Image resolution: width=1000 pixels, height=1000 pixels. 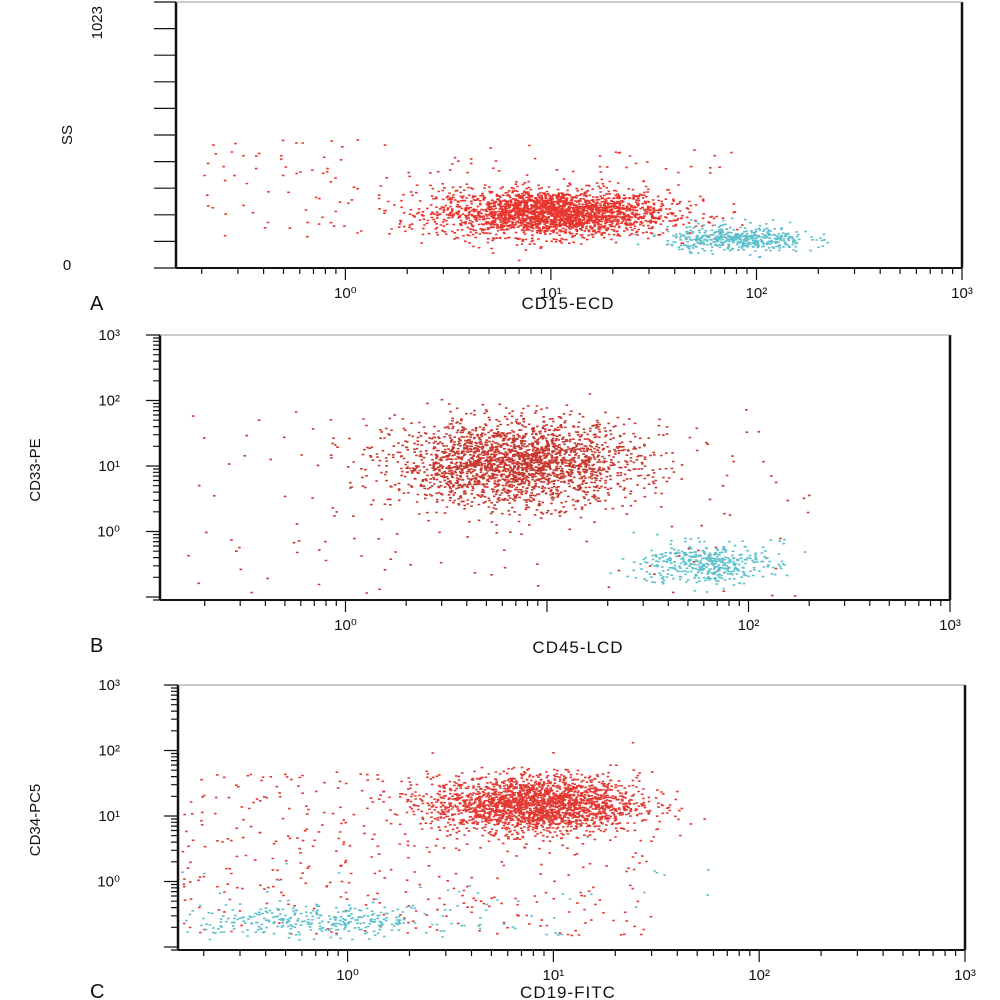 What do you see at coordinates (749, 625) in the screenshot?
I see `panel-b-x-tick-label: 10²` at bounding box center [749, 625].